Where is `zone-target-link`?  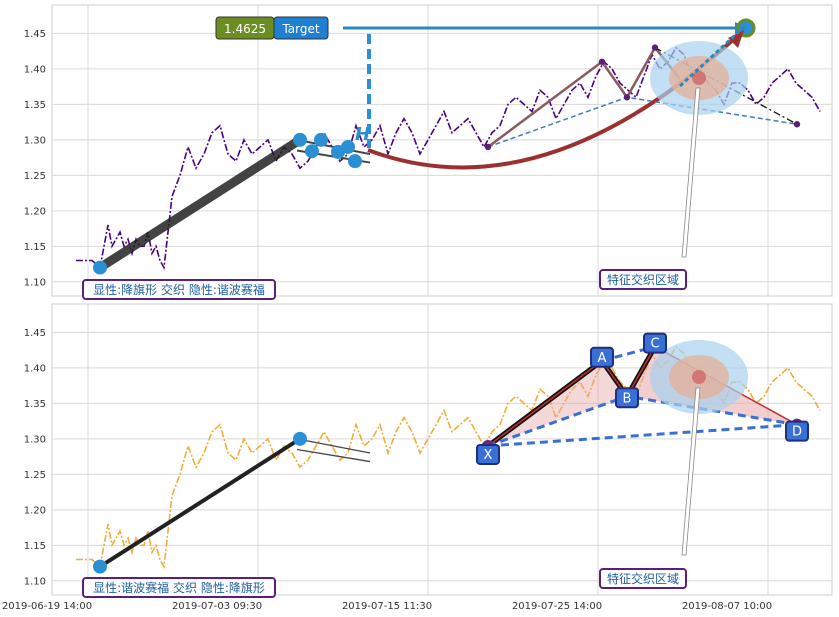 zone-target-link is located at coordinates (712, 56).